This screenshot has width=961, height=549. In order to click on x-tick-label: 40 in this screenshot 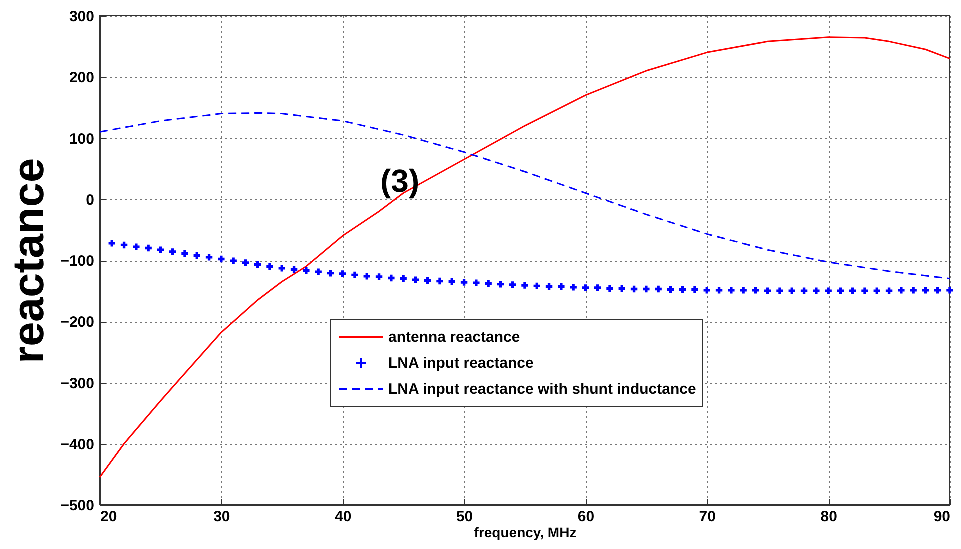, I will do `click(343, 517)`.